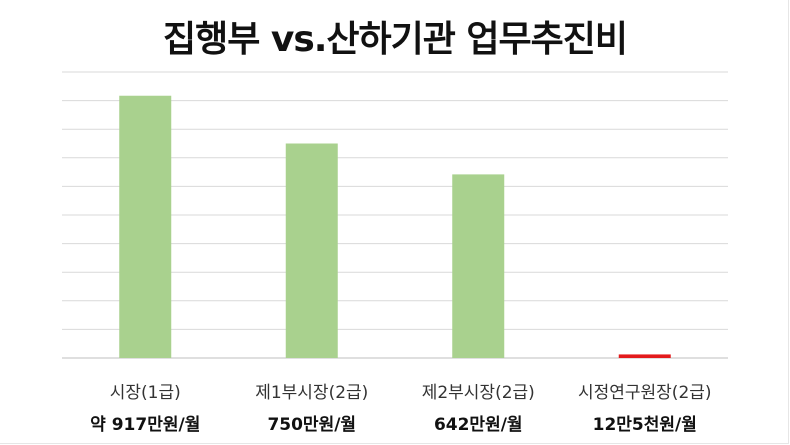  What do you see at coordinates (145, 393) in the screenshot?
I see `category-label: 시장(1급)` at bounding box center [145, 393].